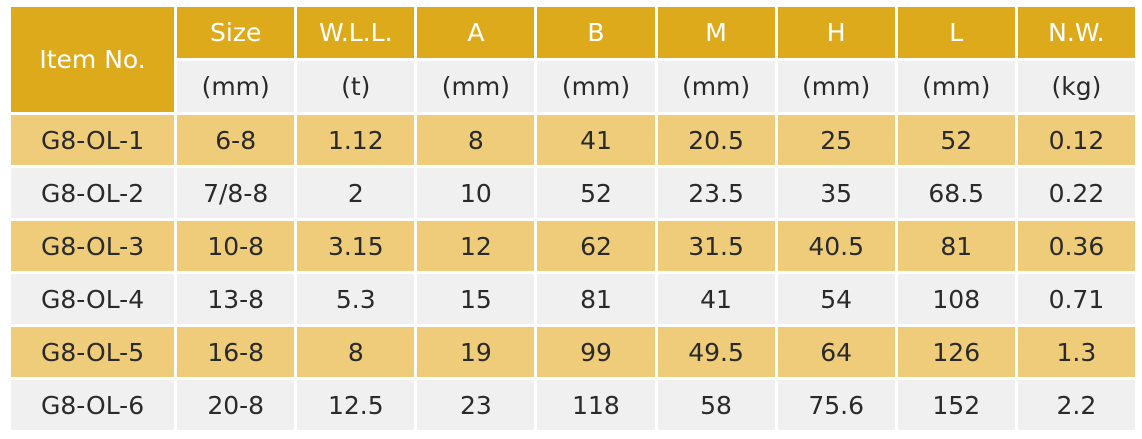  Describe the element at coordinates (716, 246) in the screenshot. I see `table-cell: 31.5` at that location.